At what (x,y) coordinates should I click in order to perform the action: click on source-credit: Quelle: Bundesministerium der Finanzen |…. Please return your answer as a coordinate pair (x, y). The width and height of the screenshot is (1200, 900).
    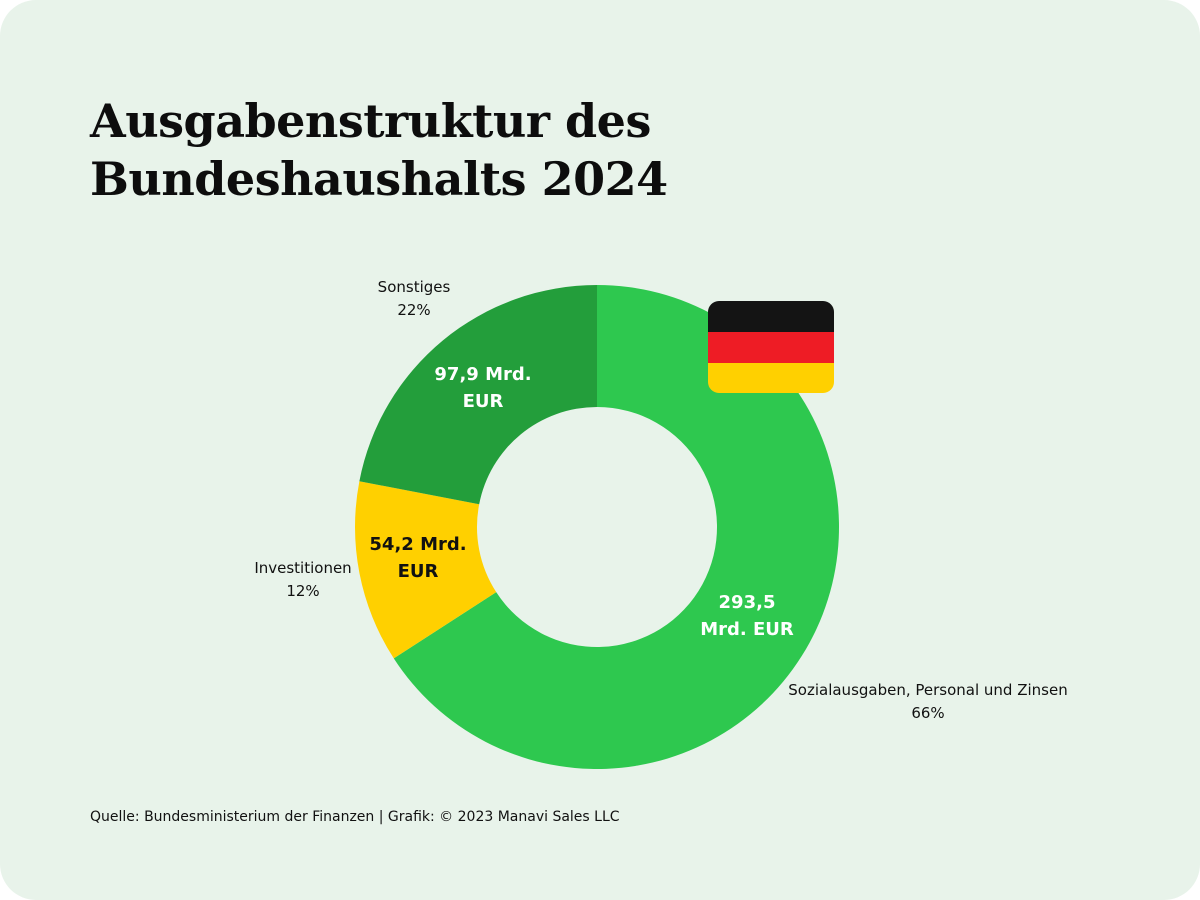
    Looking at the image, I should click on (355, 817).